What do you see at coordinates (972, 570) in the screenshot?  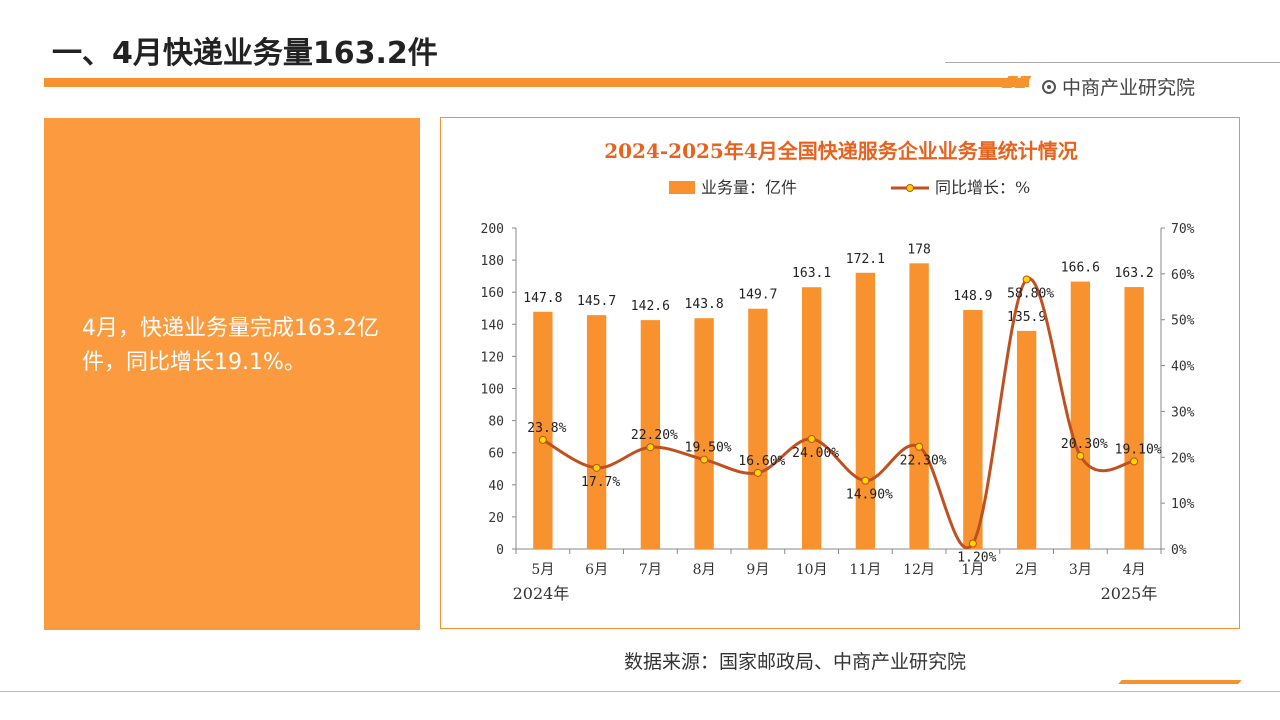 I see `x-tick-label: 1月` at bounding box center [972, 570].